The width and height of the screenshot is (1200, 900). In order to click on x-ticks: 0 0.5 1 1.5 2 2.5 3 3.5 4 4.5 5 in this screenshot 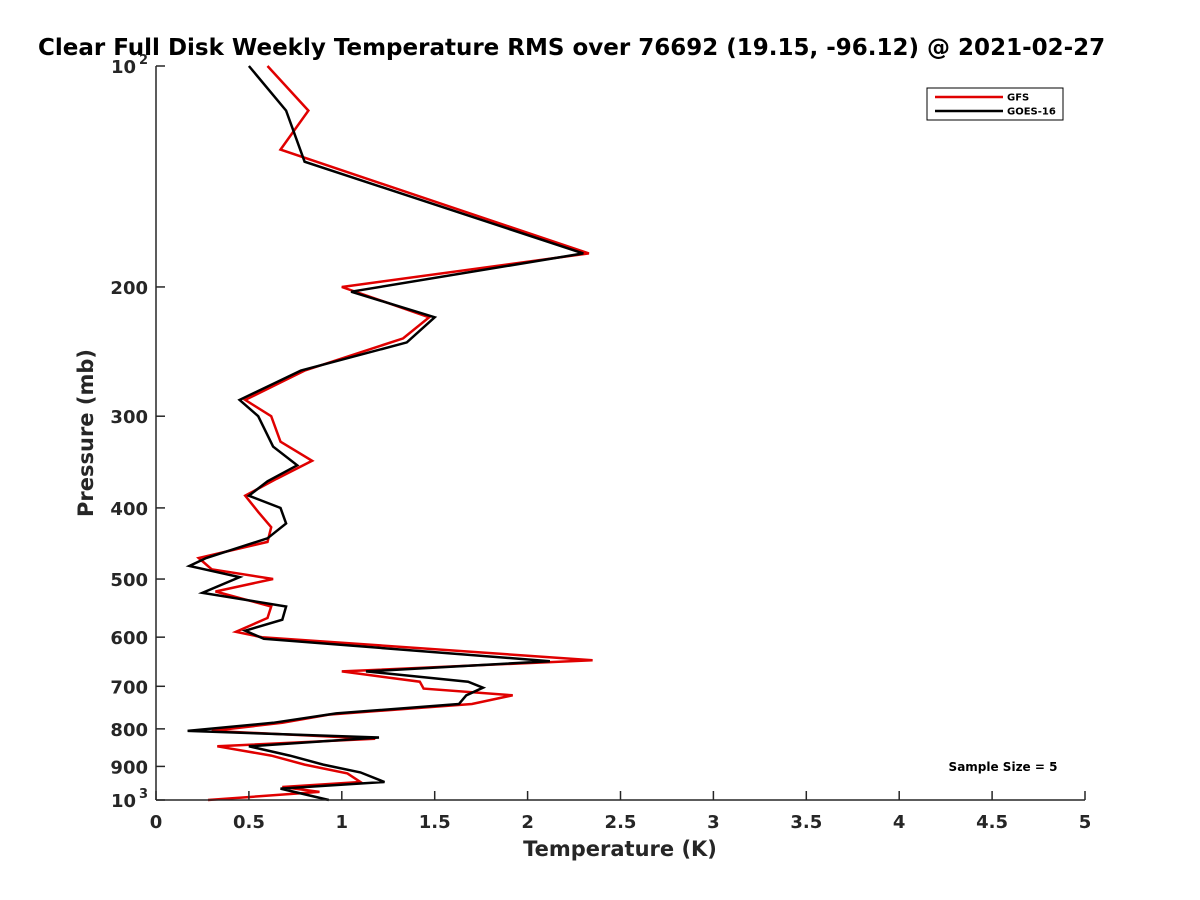, I will do `click(621, 812)`.